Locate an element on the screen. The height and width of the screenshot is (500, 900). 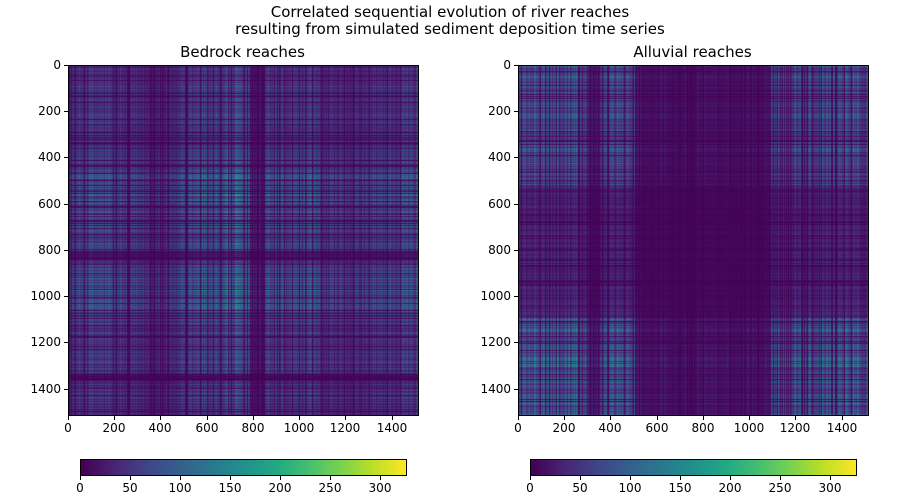
bedrock-xtick-label: 1000 is located at coordinates (299, 428).